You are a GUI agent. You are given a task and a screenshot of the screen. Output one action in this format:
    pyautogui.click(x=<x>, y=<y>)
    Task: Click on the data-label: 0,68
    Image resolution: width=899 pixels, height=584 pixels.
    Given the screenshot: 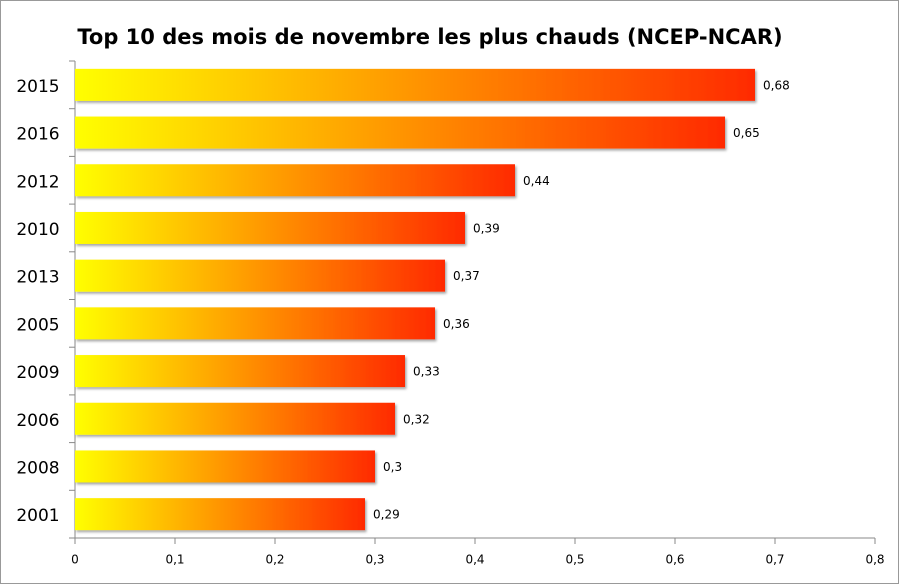 What is the action you would take?
    pyautogui.click(x=776, y=85)
    